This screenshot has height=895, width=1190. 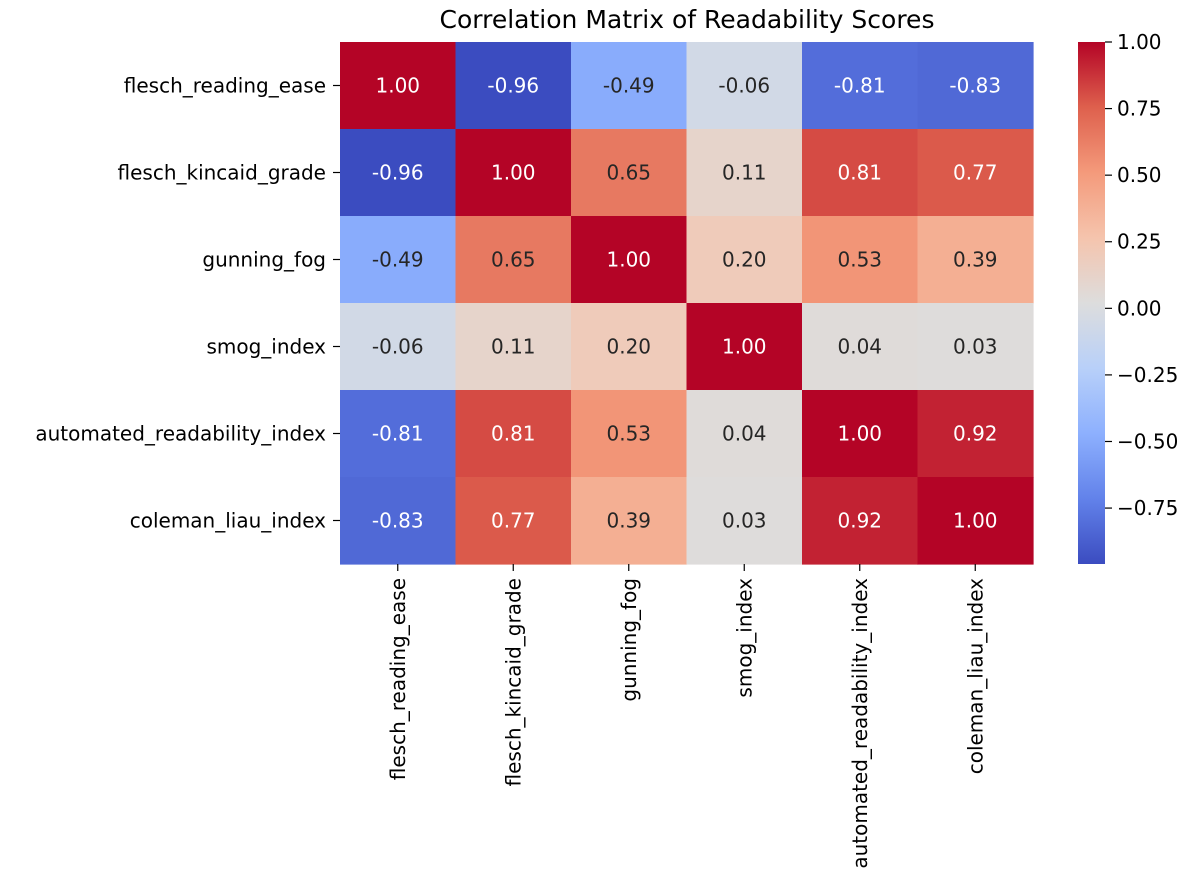 What do you see at coordinates (225, 86) in the screenshot?
I see `y-tick-label: flesch_reading_ease` at bounding box center [225, 86].